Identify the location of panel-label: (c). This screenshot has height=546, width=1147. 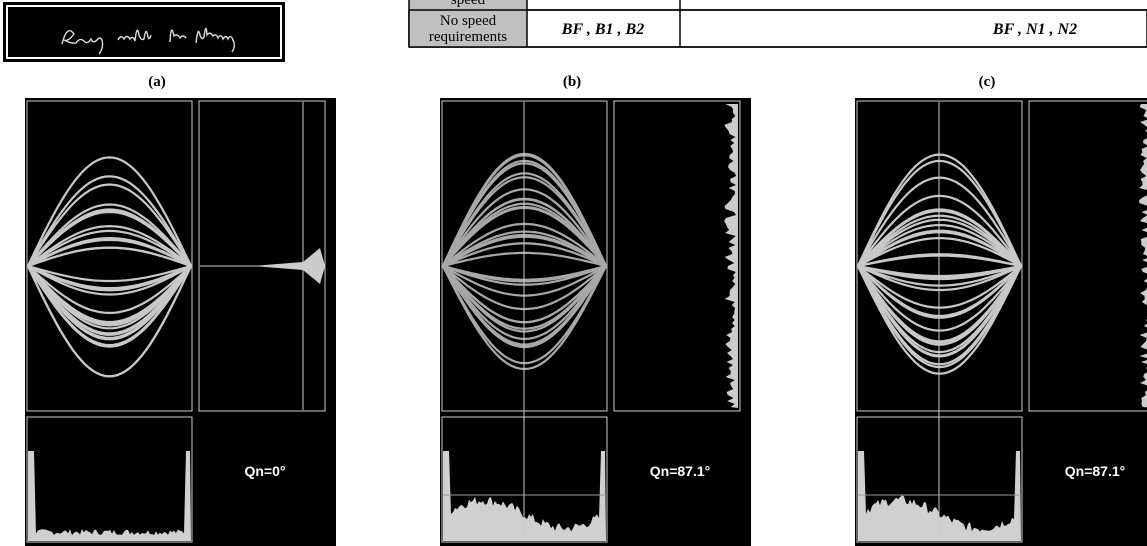
(987, 82).